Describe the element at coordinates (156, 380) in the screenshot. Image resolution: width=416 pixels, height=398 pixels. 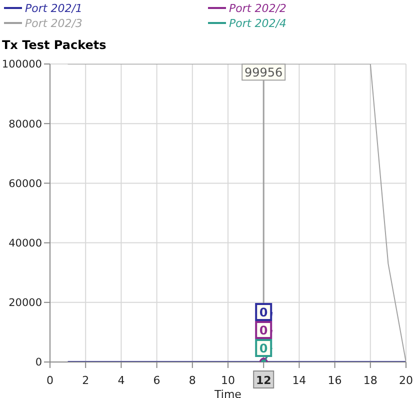
I see `x-tick-label: 6` at that location.